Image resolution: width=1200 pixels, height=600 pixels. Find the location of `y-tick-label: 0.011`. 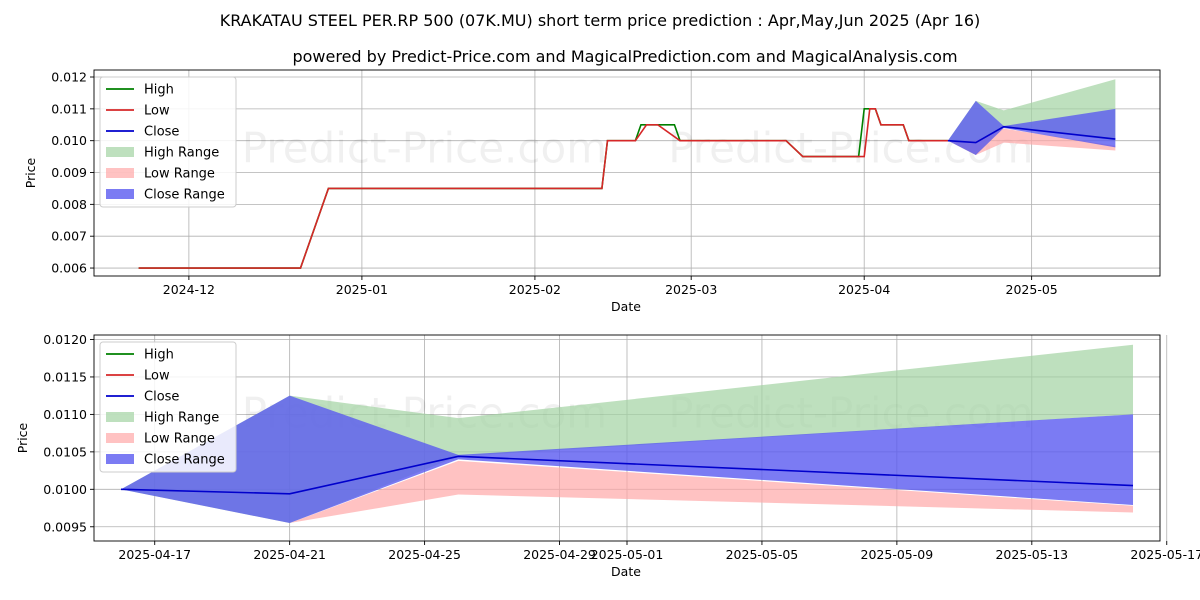

y-tick-label: 0.011 is located at coordinates (69, 108).